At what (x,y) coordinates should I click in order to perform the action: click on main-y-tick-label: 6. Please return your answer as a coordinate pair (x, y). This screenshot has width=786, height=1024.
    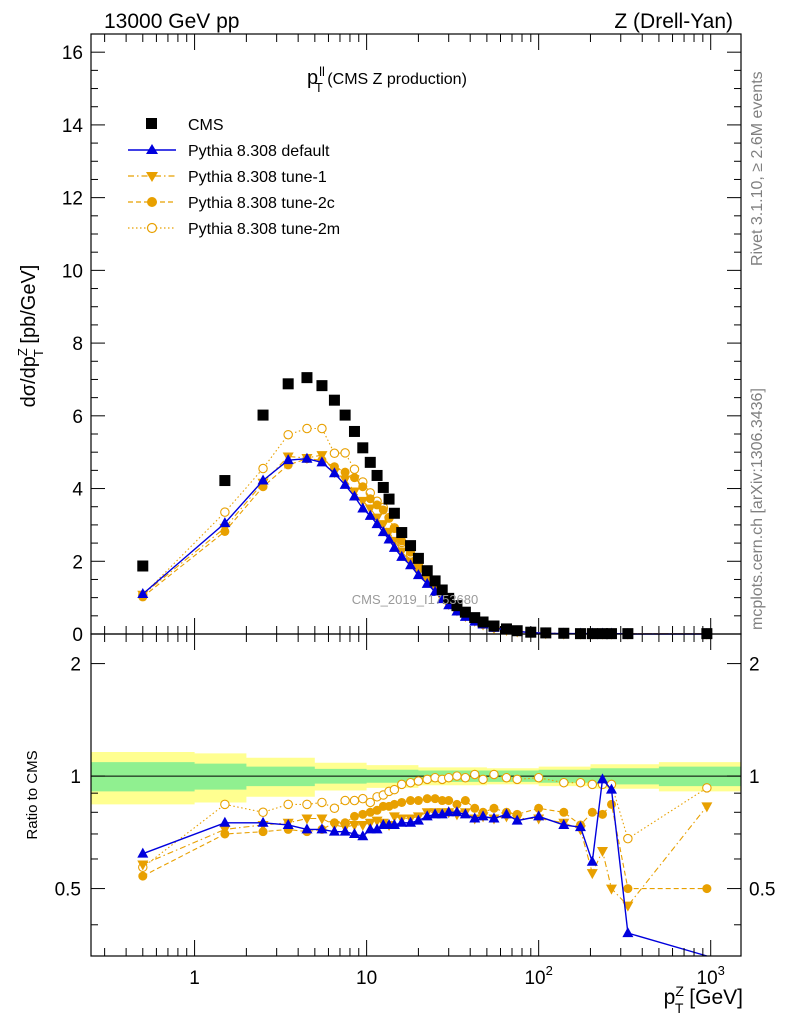
    Looking at the image, I should click on (77, 417).